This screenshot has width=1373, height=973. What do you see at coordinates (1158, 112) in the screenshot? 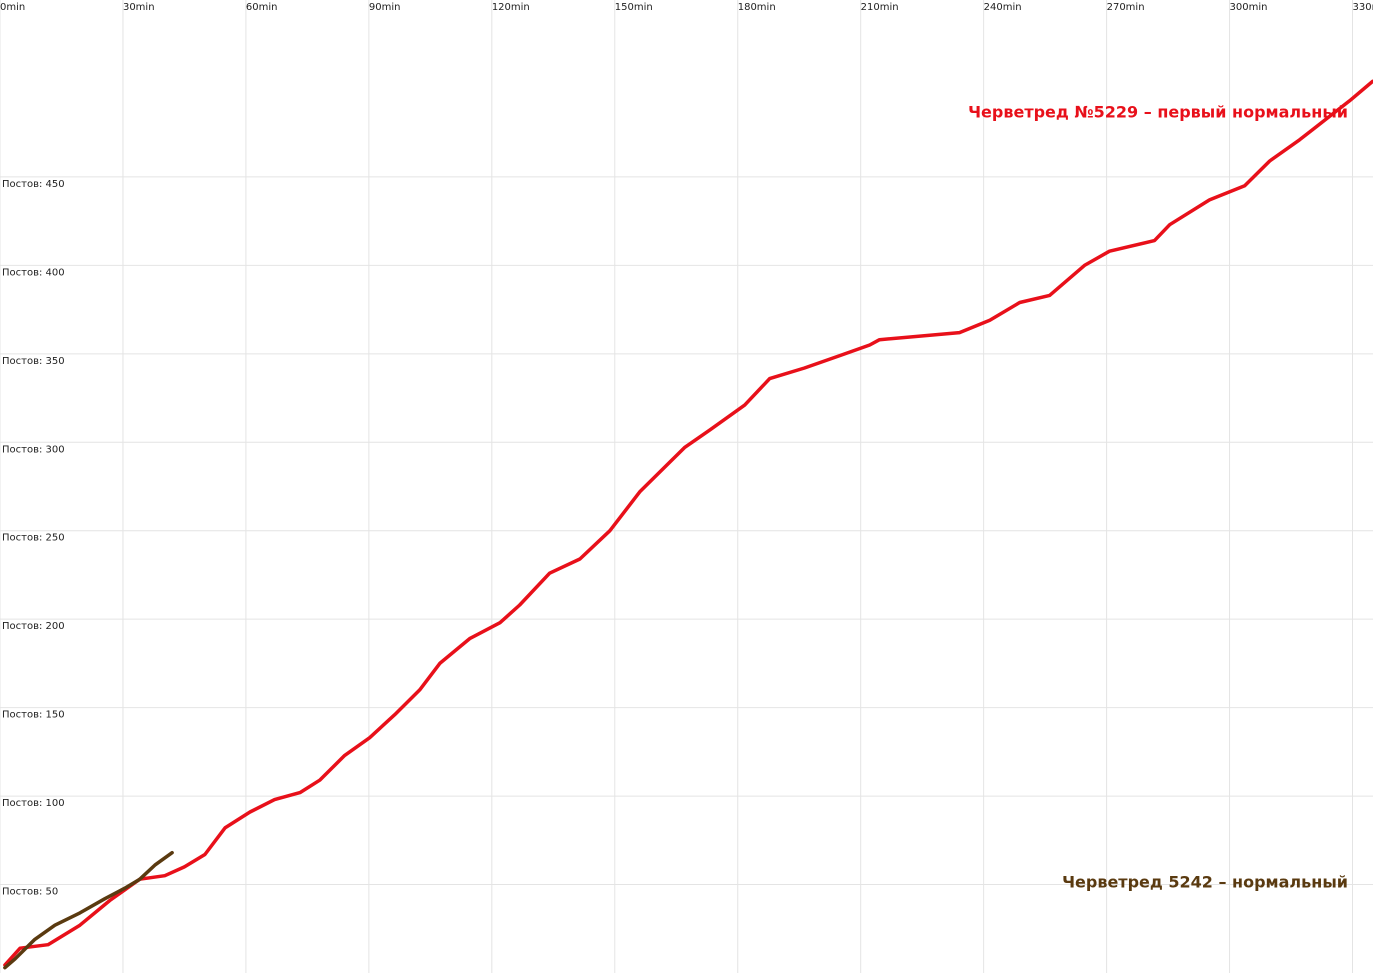
I see `legend-label: Черветред №5229 – первый нормальный` at bounding box center [1158, 112].